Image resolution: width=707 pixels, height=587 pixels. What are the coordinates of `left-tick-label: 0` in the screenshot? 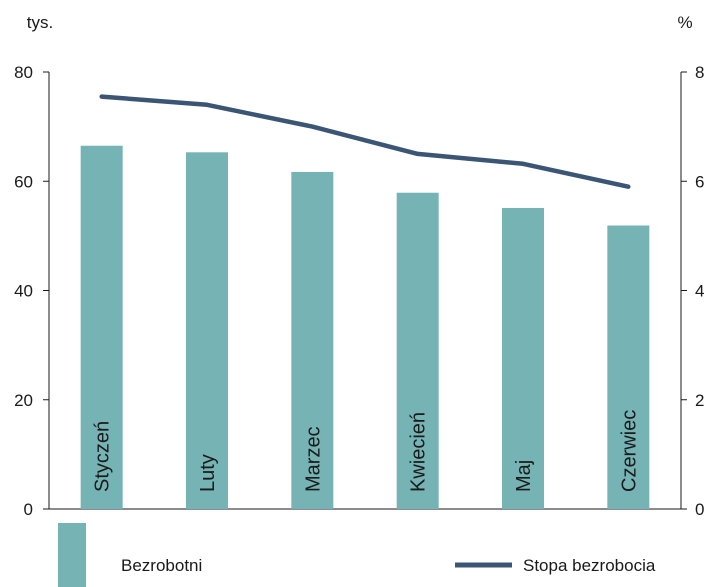 It's located at (28, 509).